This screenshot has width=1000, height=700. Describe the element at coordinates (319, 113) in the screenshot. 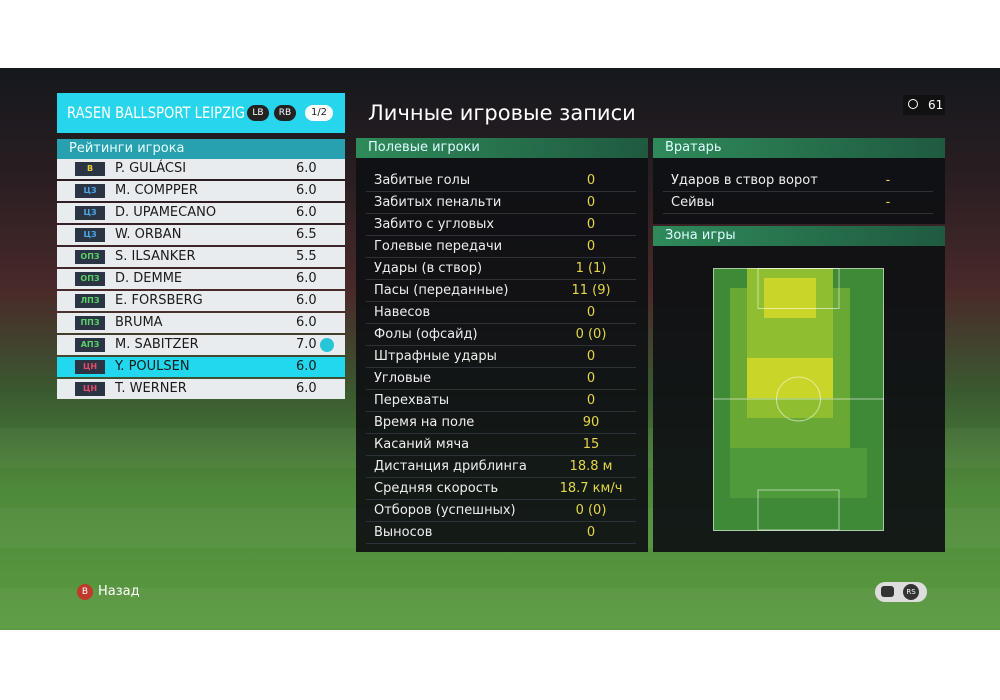

I see `page-indicator: 1/2` at that location.